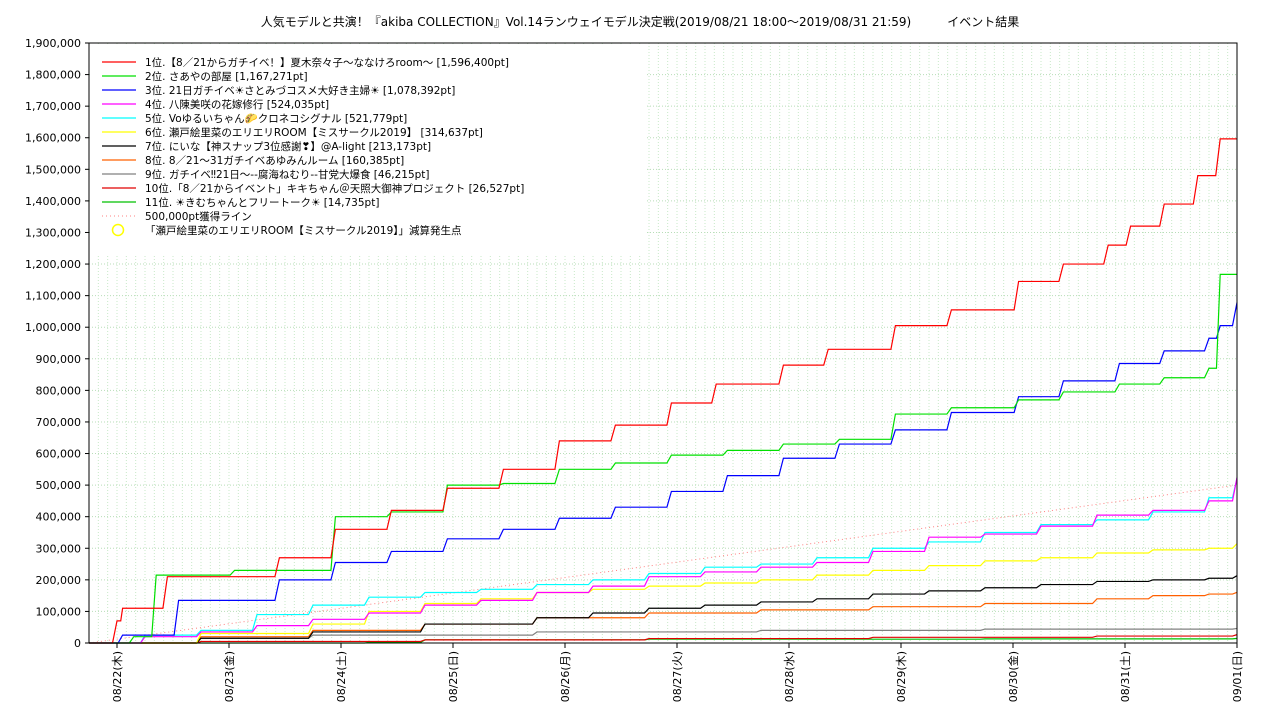  What do you see at coordinates (287, 174) in the screenshot?
I see `legend-label: 9位. ガチイベ‼21日〜--腐海ねむり--甘党大爆食 [46,215pt]` at bounding box center [287, 174].